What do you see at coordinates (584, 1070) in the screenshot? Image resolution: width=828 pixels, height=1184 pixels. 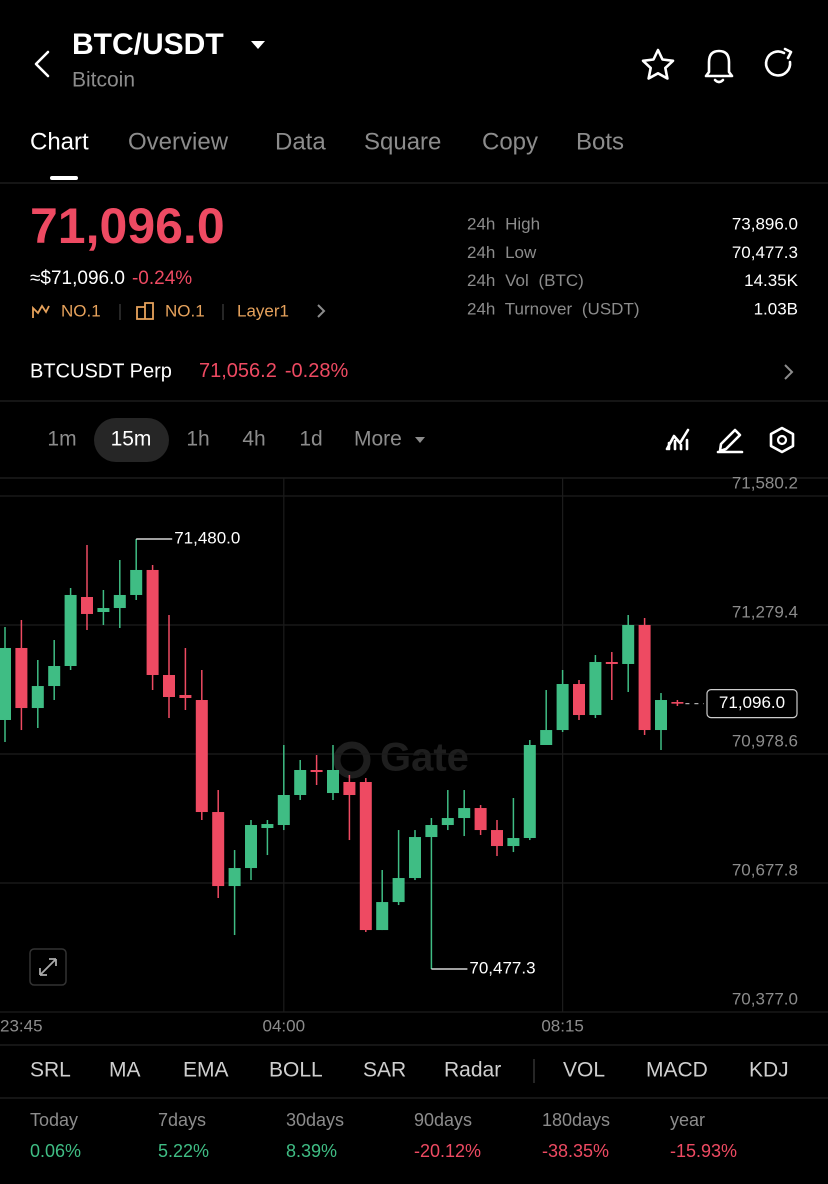 I see `indicator-tab: VOL` at bounding box center [584, 1070].